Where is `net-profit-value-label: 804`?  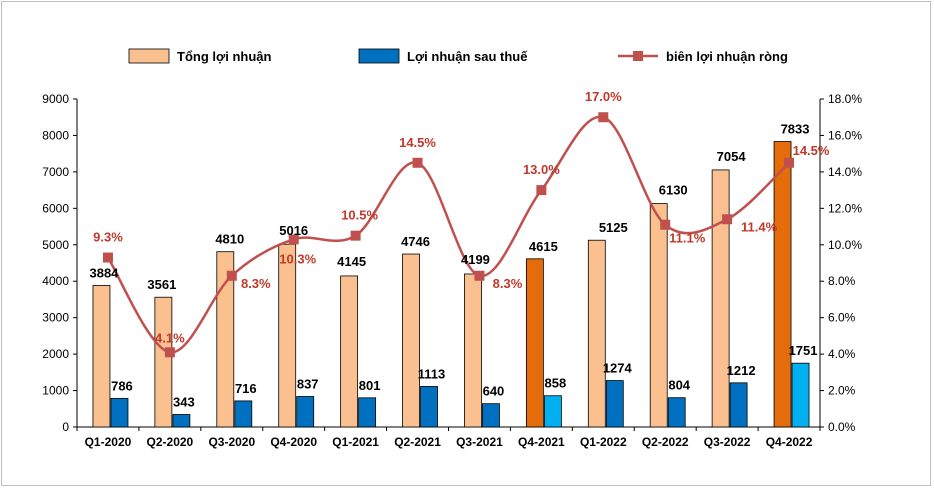
net-profit-value-label: 804 is located at coordinates (679, 385).